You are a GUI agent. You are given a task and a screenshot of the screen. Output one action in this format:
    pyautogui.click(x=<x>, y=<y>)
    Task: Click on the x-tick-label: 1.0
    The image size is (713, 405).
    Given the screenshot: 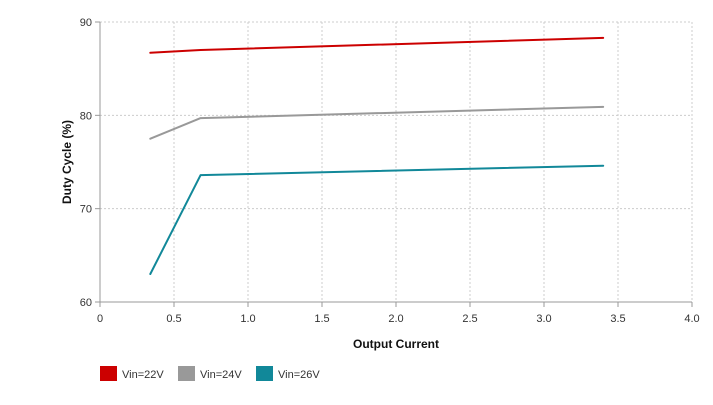 What is the action you would take?
    pyautogui.click(x=247, y=319)
    